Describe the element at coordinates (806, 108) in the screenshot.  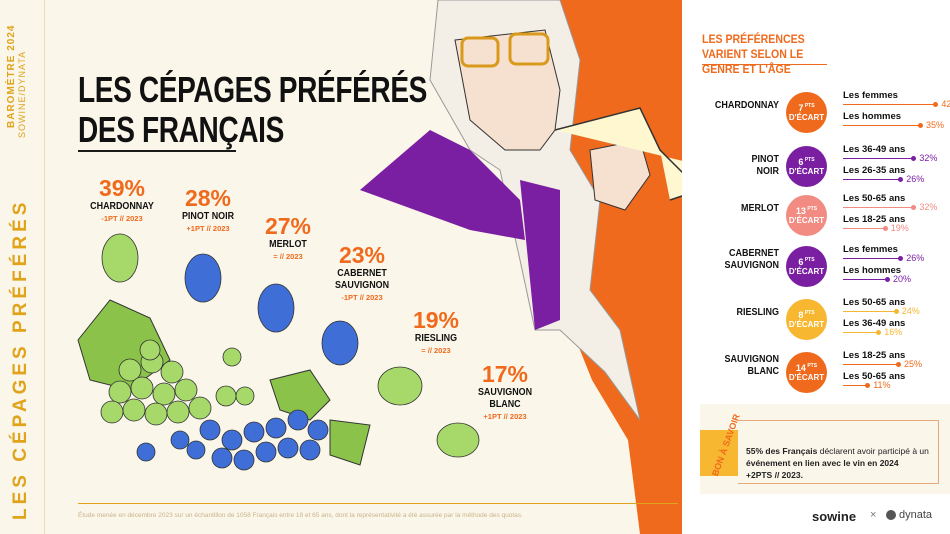
I see `gap-value: 7 PTS` at that location.